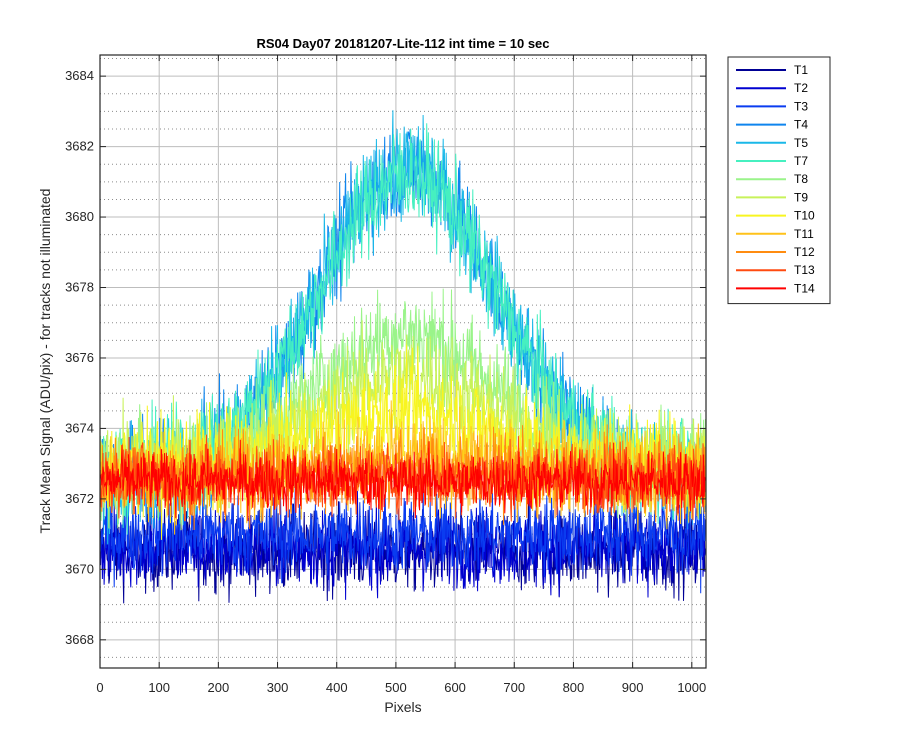  I want to click on y-tick-label: 3670, so click(79, 568).